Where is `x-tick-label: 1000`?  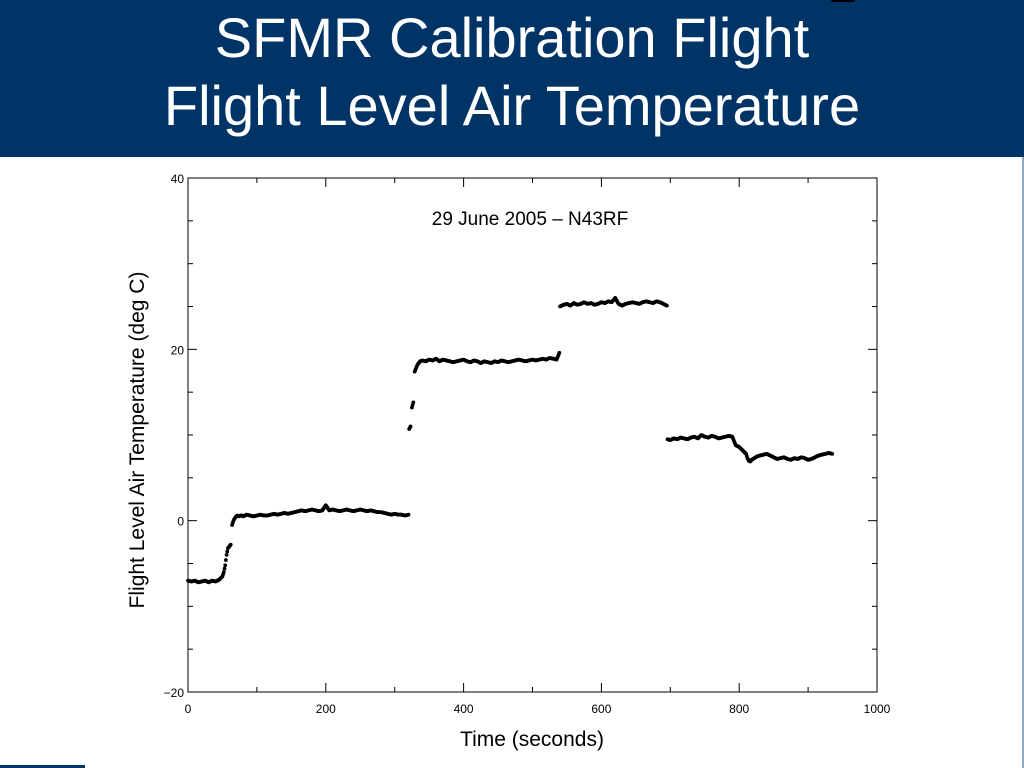 x-tick-label: 1000 is located at coordinates (877, 709).